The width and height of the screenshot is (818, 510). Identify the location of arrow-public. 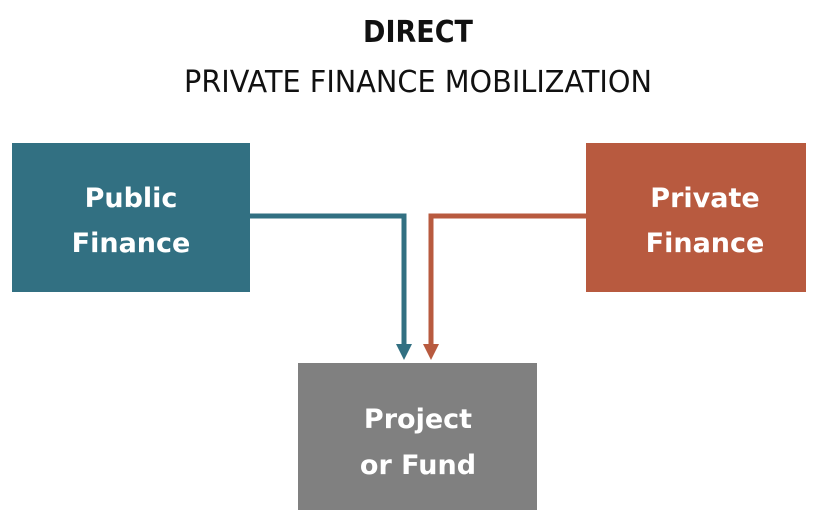
(328, 280).